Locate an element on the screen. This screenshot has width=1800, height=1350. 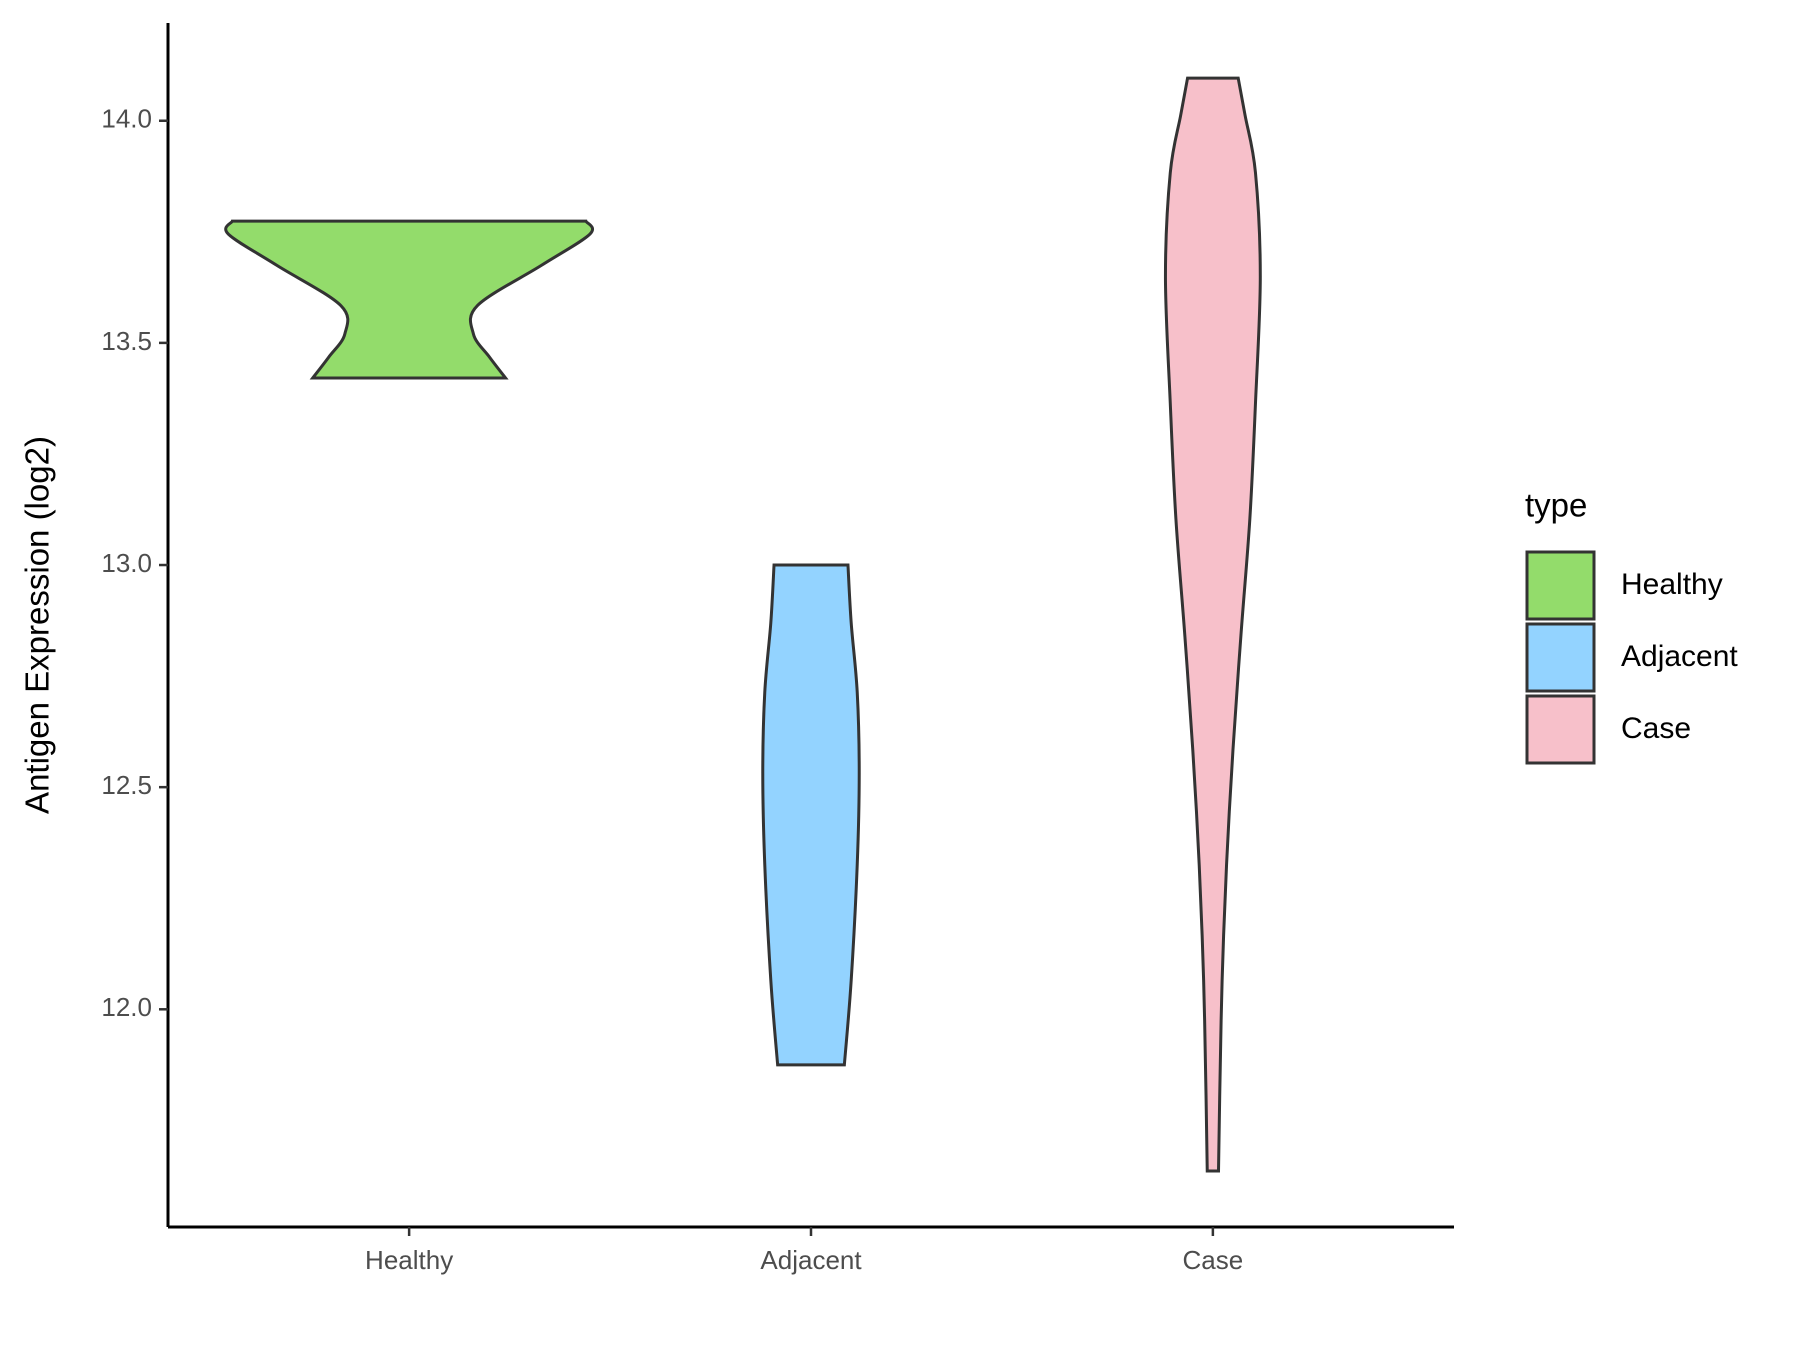
y-tick-label: 13.5 is located at coordinates (126, 341).